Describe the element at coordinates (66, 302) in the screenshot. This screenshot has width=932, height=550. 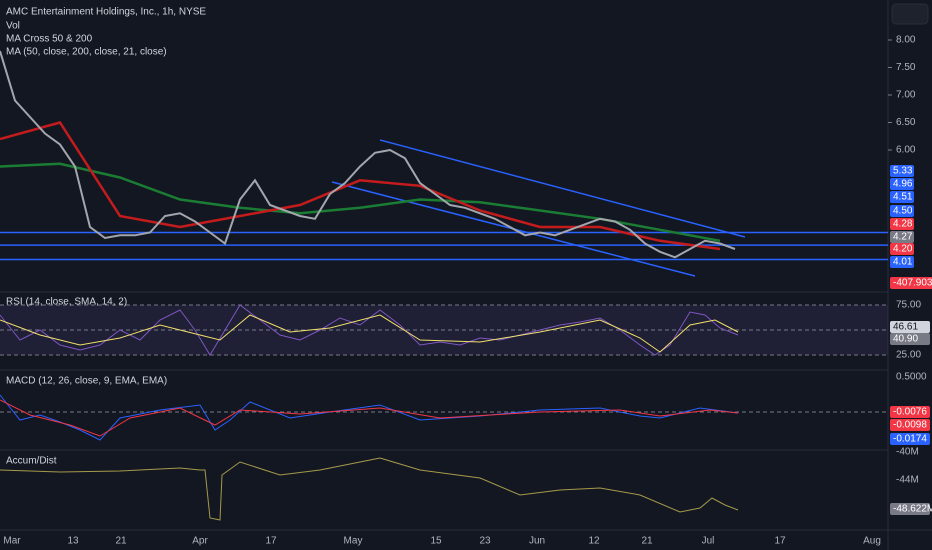
I see `pane-title: RSI (14, close, SMA, 14, 2)` at that location.